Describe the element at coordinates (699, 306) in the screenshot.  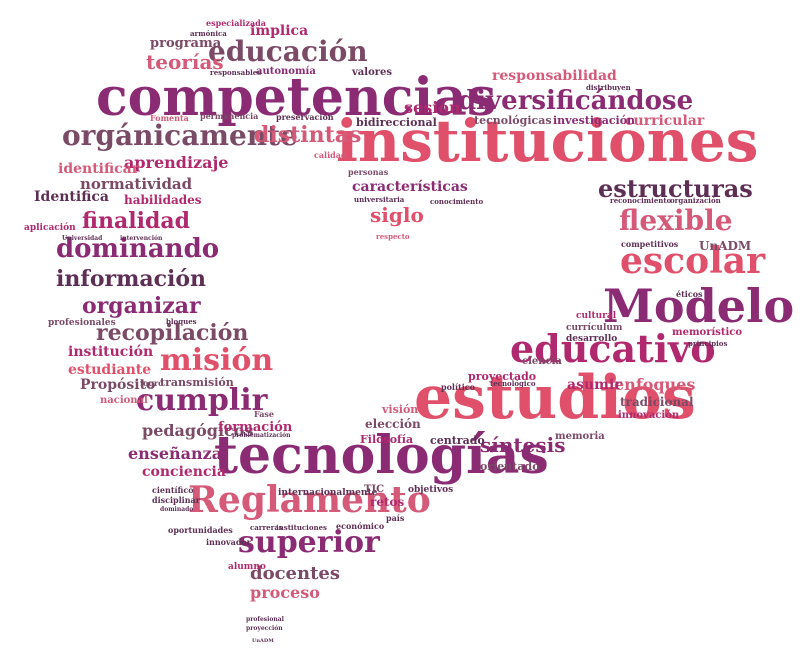
I see `word-modelo: Modelo` at that location.